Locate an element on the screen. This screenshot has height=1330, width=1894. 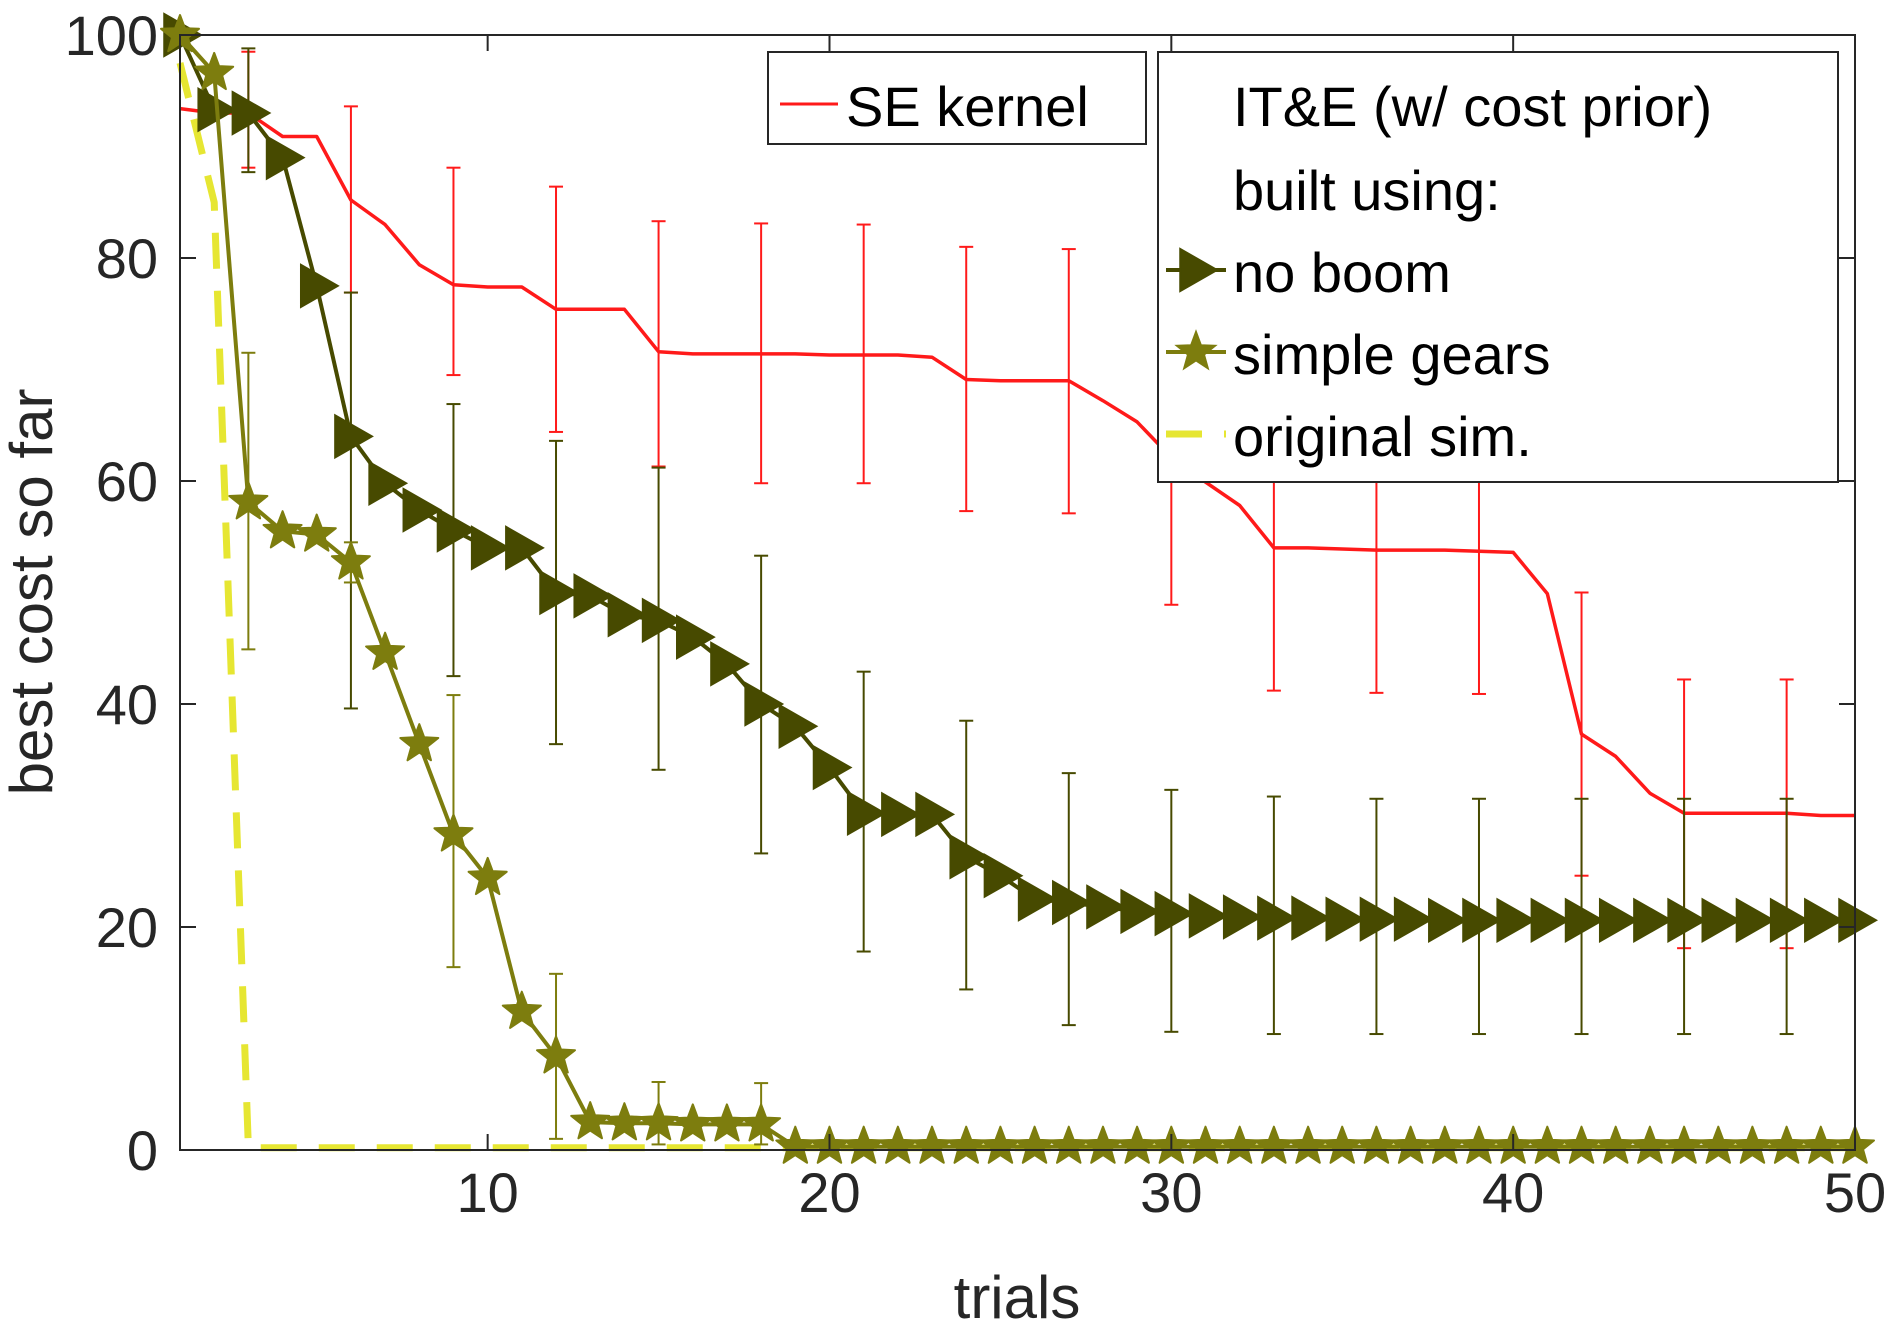
y-tick-label: 40 is located at coordinates (127, 704).